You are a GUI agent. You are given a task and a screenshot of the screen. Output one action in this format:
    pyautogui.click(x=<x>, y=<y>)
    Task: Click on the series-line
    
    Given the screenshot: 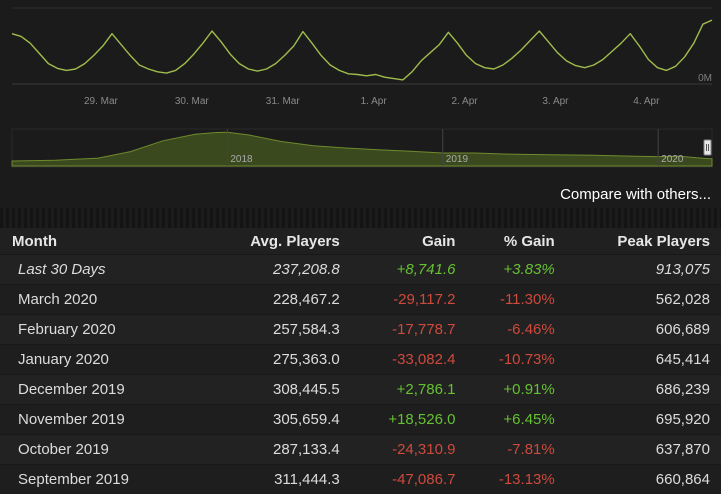 What is the action you would take?
    pyautogui.click(x=362, y=50)
    